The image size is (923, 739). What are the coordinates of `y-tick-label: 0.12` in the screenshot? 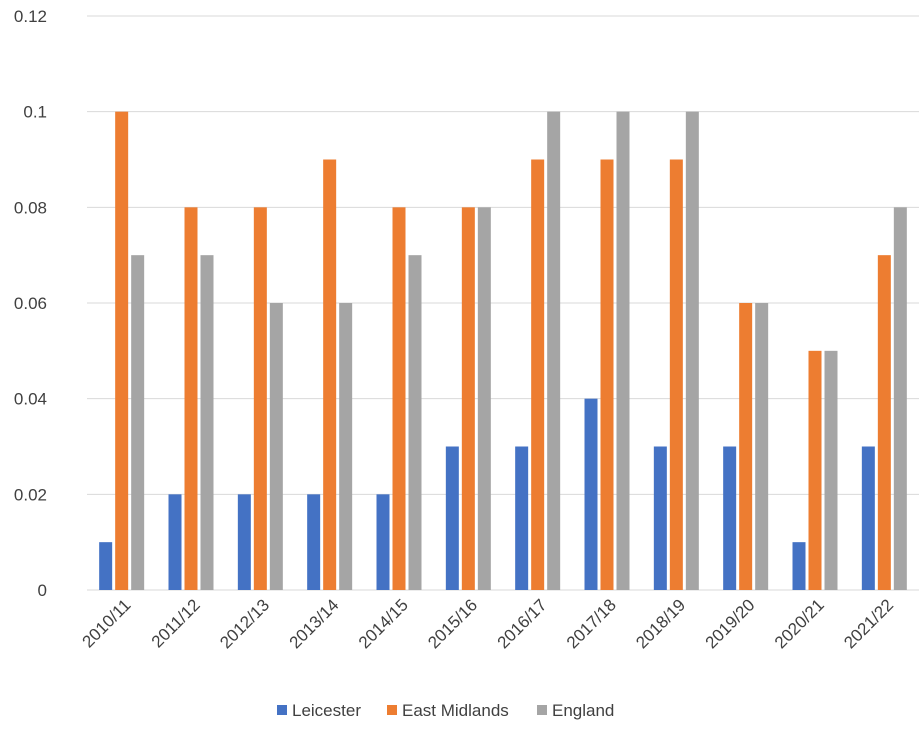 It's located at (30, 16).